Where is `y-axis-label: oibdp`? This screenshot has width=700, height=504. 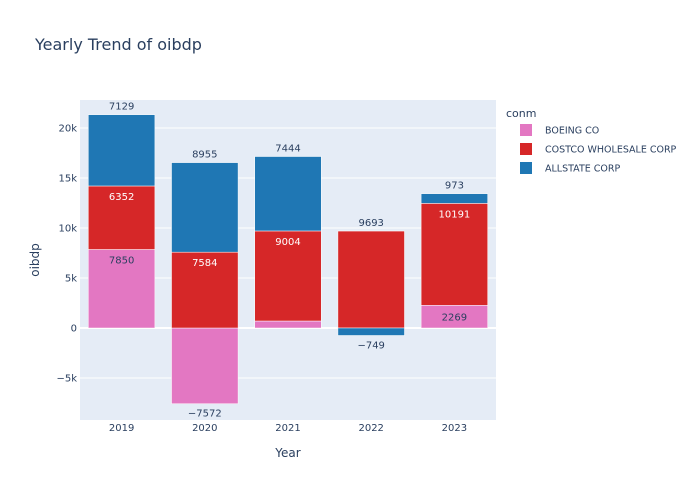
y-axis-label: oibdp is located at coordinates (35, 260).